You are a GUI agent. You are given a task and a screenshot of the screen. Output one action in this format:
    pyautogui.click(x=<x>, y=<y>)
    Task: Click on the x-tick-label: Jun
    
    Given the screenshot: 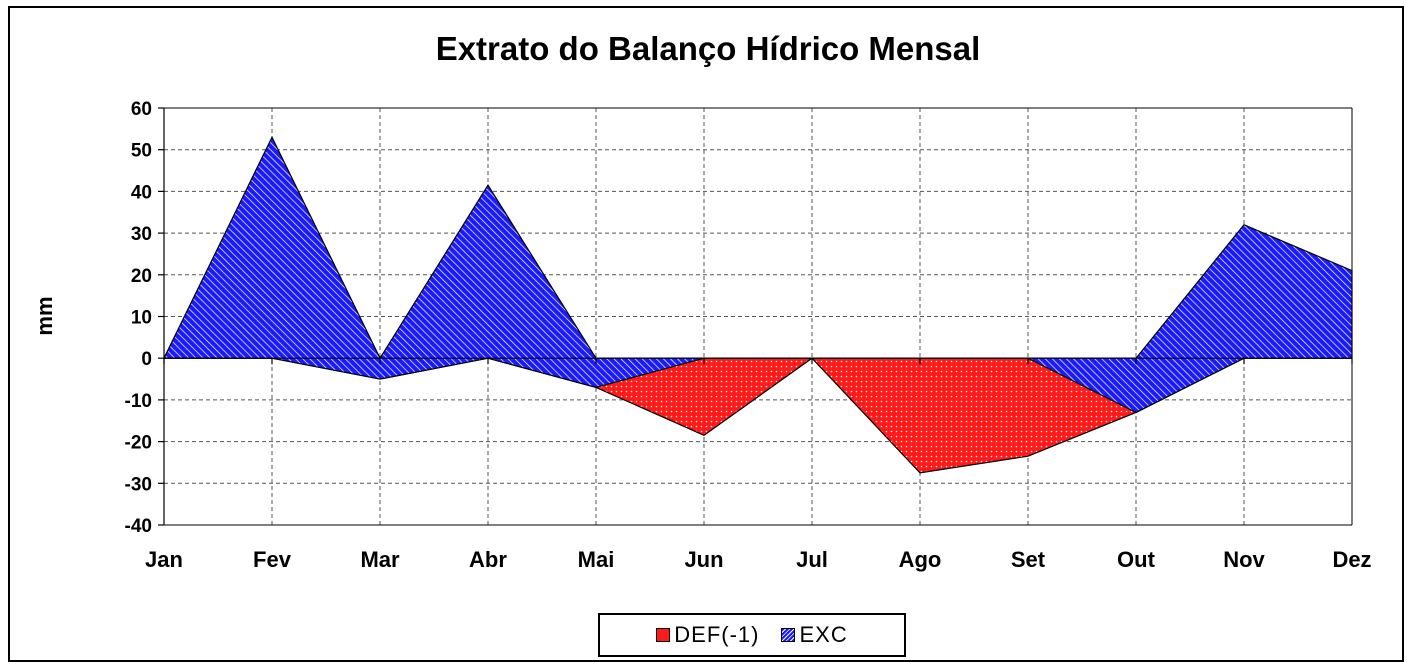 What is the action you would take?
    pyautogui.click(x=703, y=559)
    